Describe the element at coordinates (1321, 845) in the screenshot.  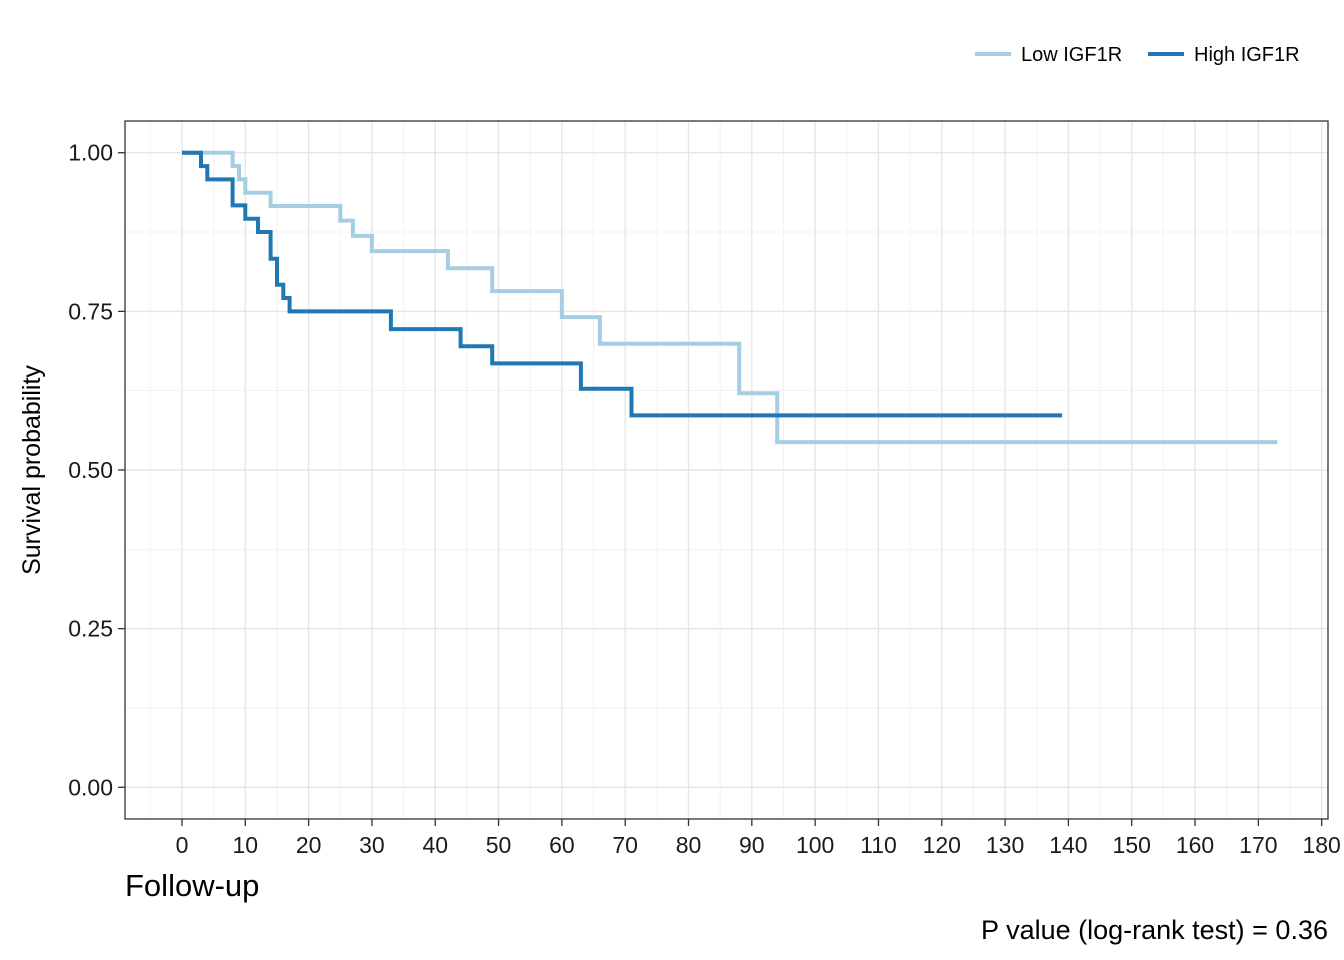
I see `x-tick-label: 180` at that location.